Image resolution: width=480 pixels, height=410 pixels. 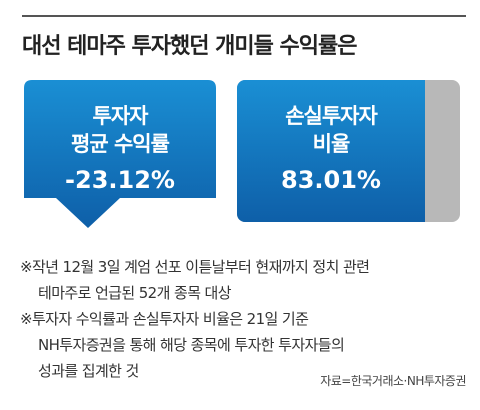 What do you see at coordinates (189, 46) in the screenshot?
I see `page-title: 대선 테마주 투자했던 개미들 수익률은` at bounding box center [189, 46].